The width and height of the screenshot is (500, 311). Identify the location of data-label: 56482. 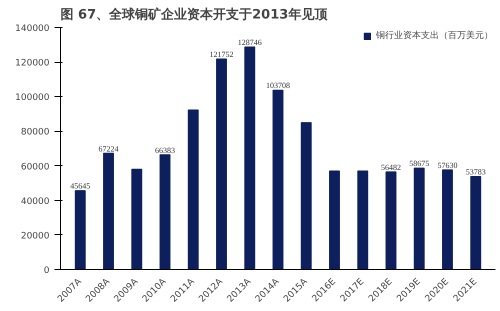
(390, 167).